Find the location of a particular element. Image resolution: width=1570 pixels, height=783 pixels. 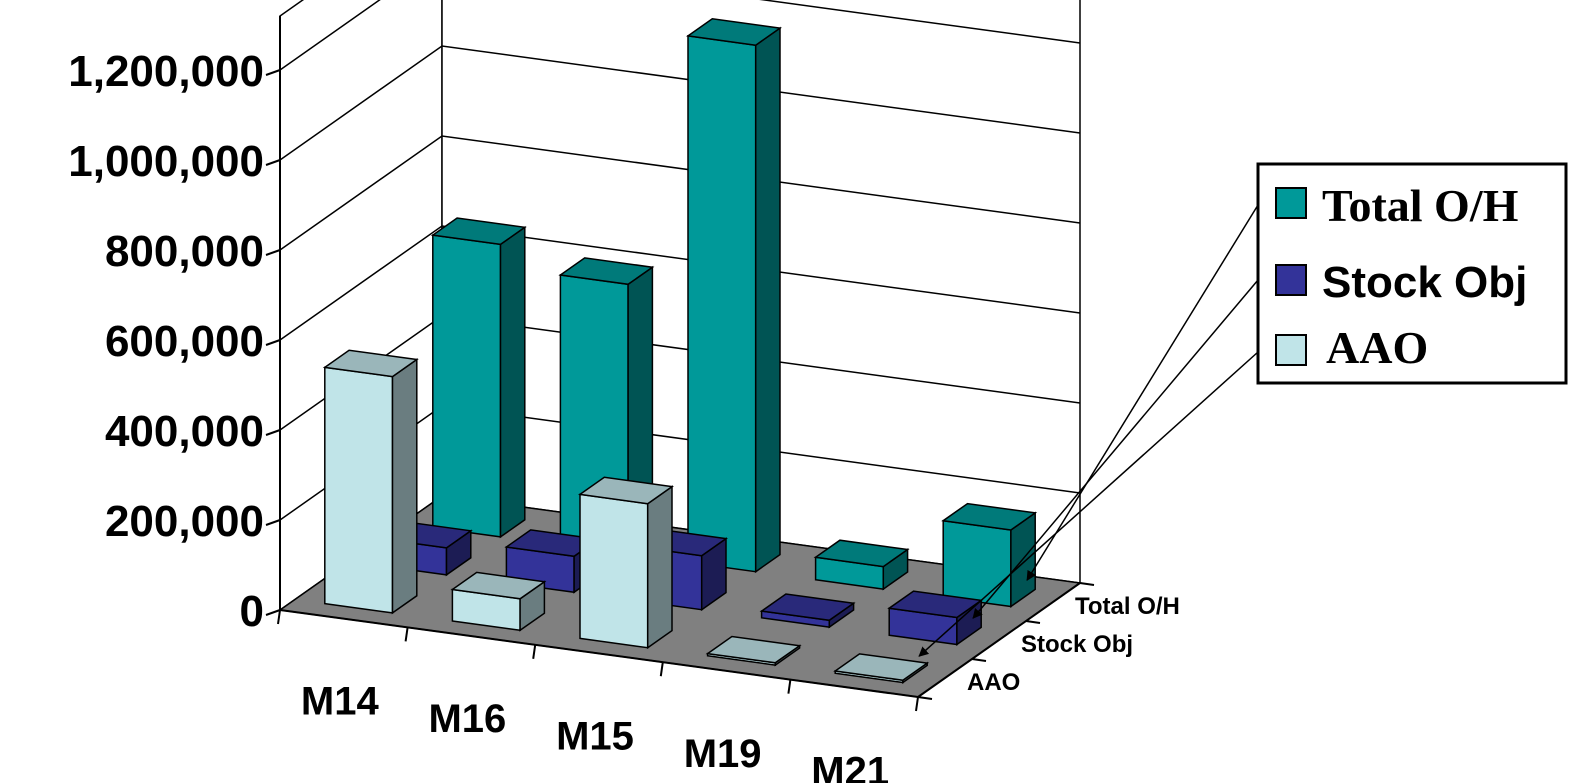

y-tick-label: 400,000 is located at coordinates (184, 431).